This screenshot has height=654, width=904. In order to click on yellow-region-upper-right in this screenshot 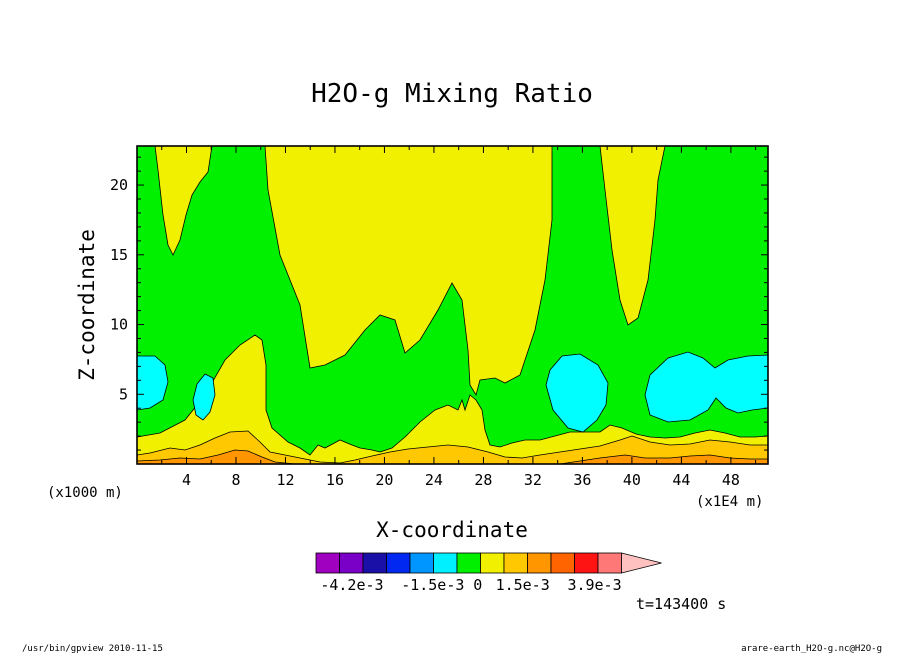, I will do `click(632, 236)`.